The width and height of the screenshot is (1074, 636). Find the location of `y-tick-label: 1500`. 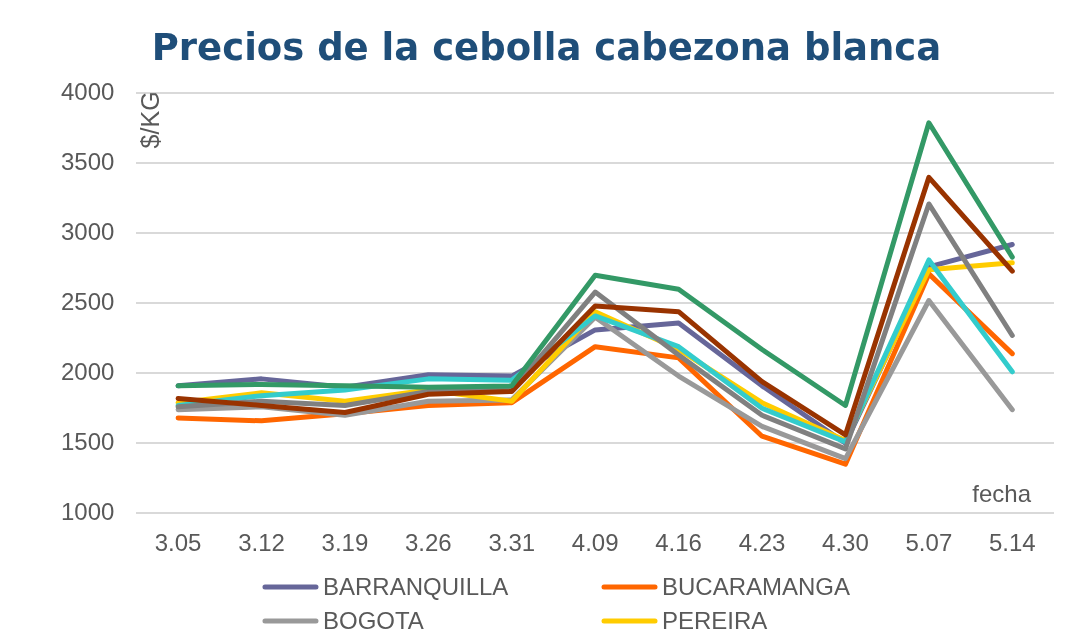

y-tick-label: 1500 is located at coordinates (88, 441).